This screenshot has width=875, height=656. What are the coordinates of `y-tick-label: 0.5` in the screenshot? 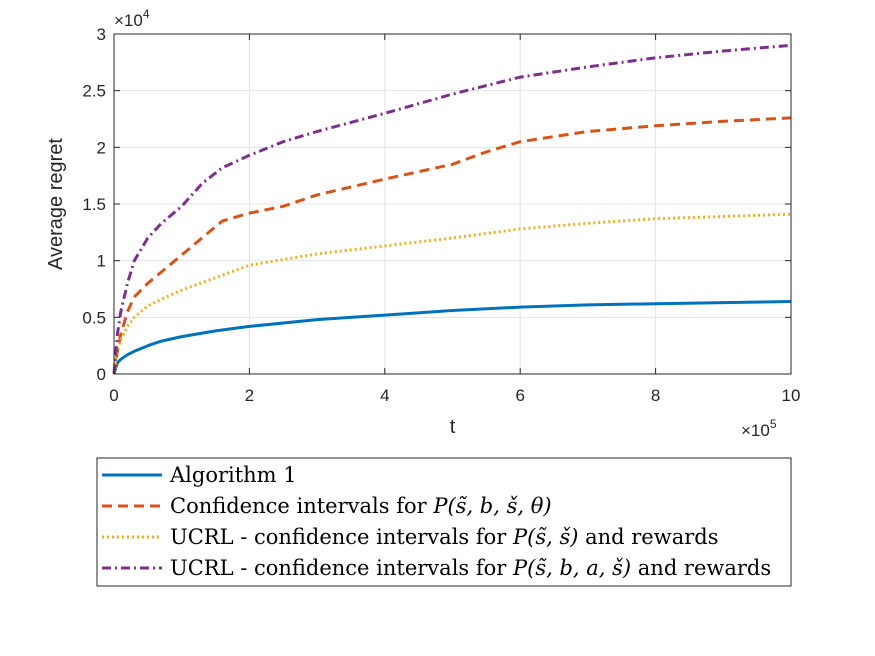 It's located at (94, 317).